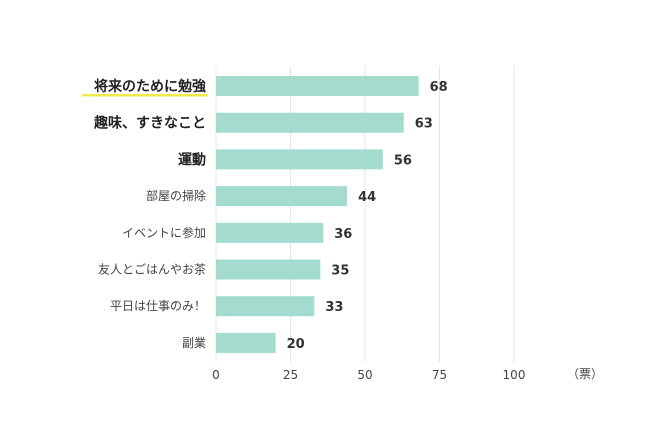 The height and width of the screenshot is (434, 650). Describe the element at coordinates (364, 375) in the screenshot. I see `x-tick-label: 50` at that location.